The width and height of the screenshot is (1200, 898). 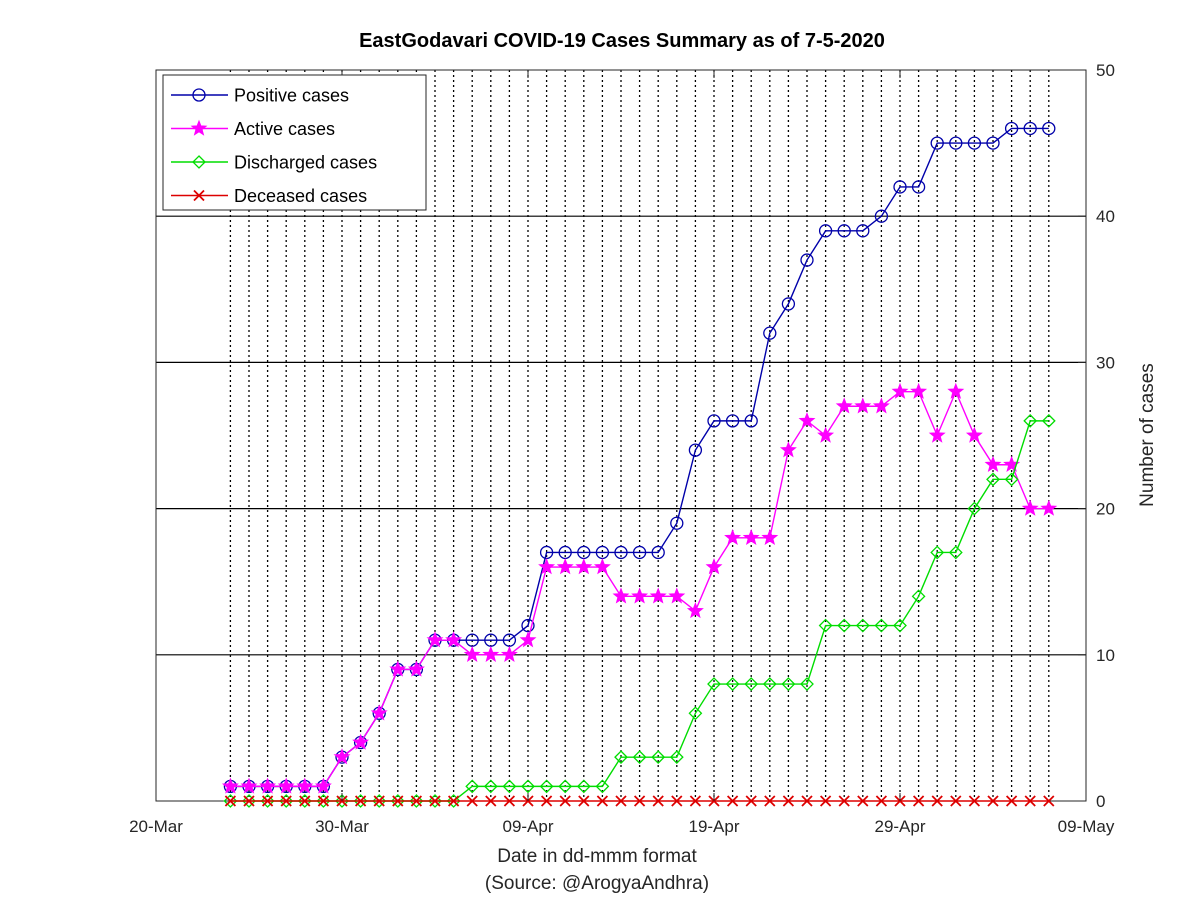 I want to click on y-axis-ticks: 0 10 20 30 40 50, so click(x=1096, y=436).